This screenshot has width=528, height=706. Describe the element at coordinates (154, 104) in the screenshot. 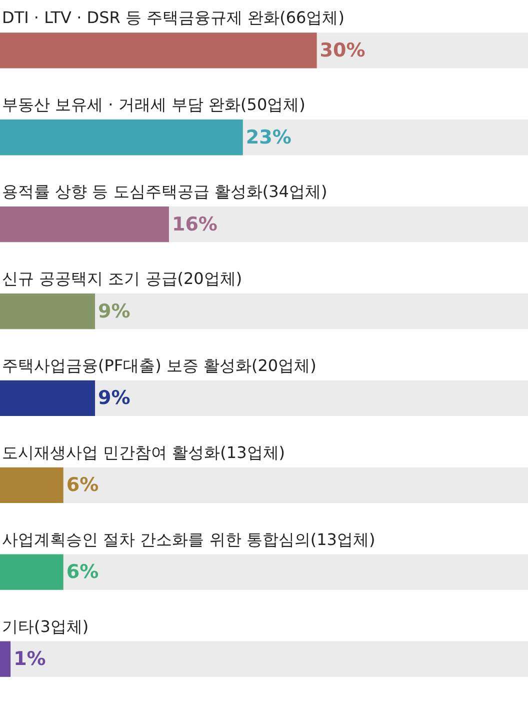

I see `y-tick-label: 부동산 보유세 · 거래세 부담 완화(50업체)` at that location.